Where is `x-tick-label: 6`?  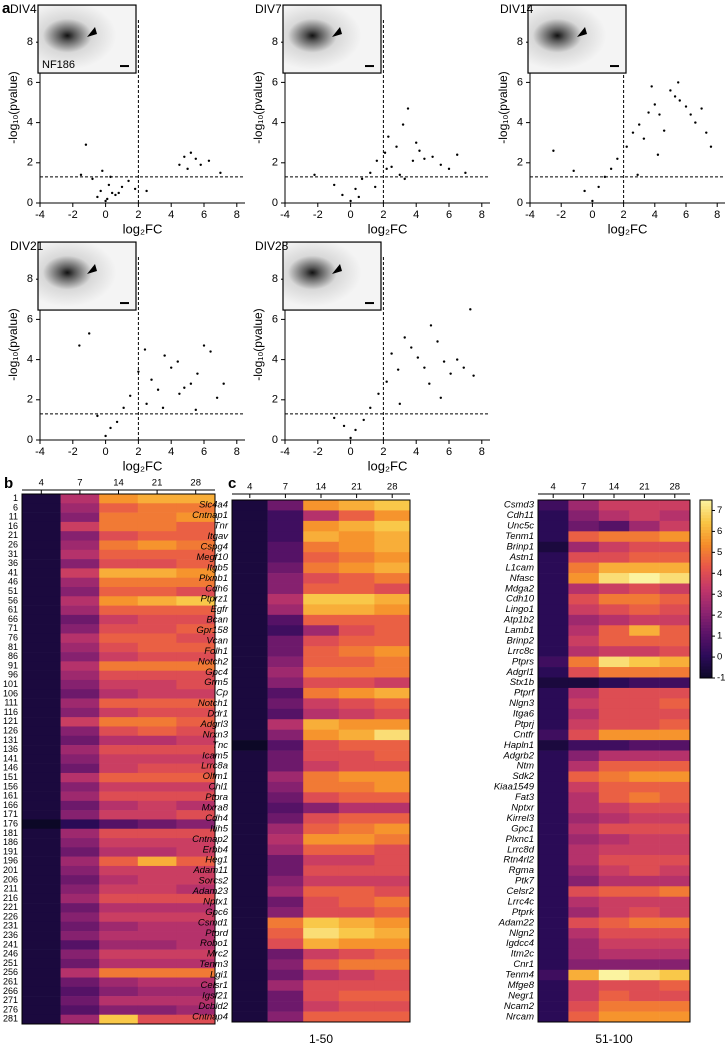 x-tick-label: 6 is located at coordinates (449, 215).